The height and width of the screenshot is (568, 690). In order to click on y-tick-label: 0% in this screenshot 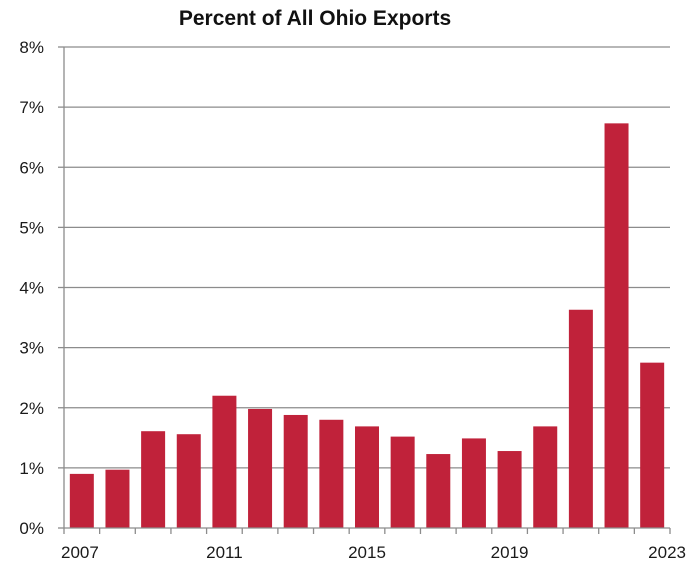, I will do `click(31, 528)`.